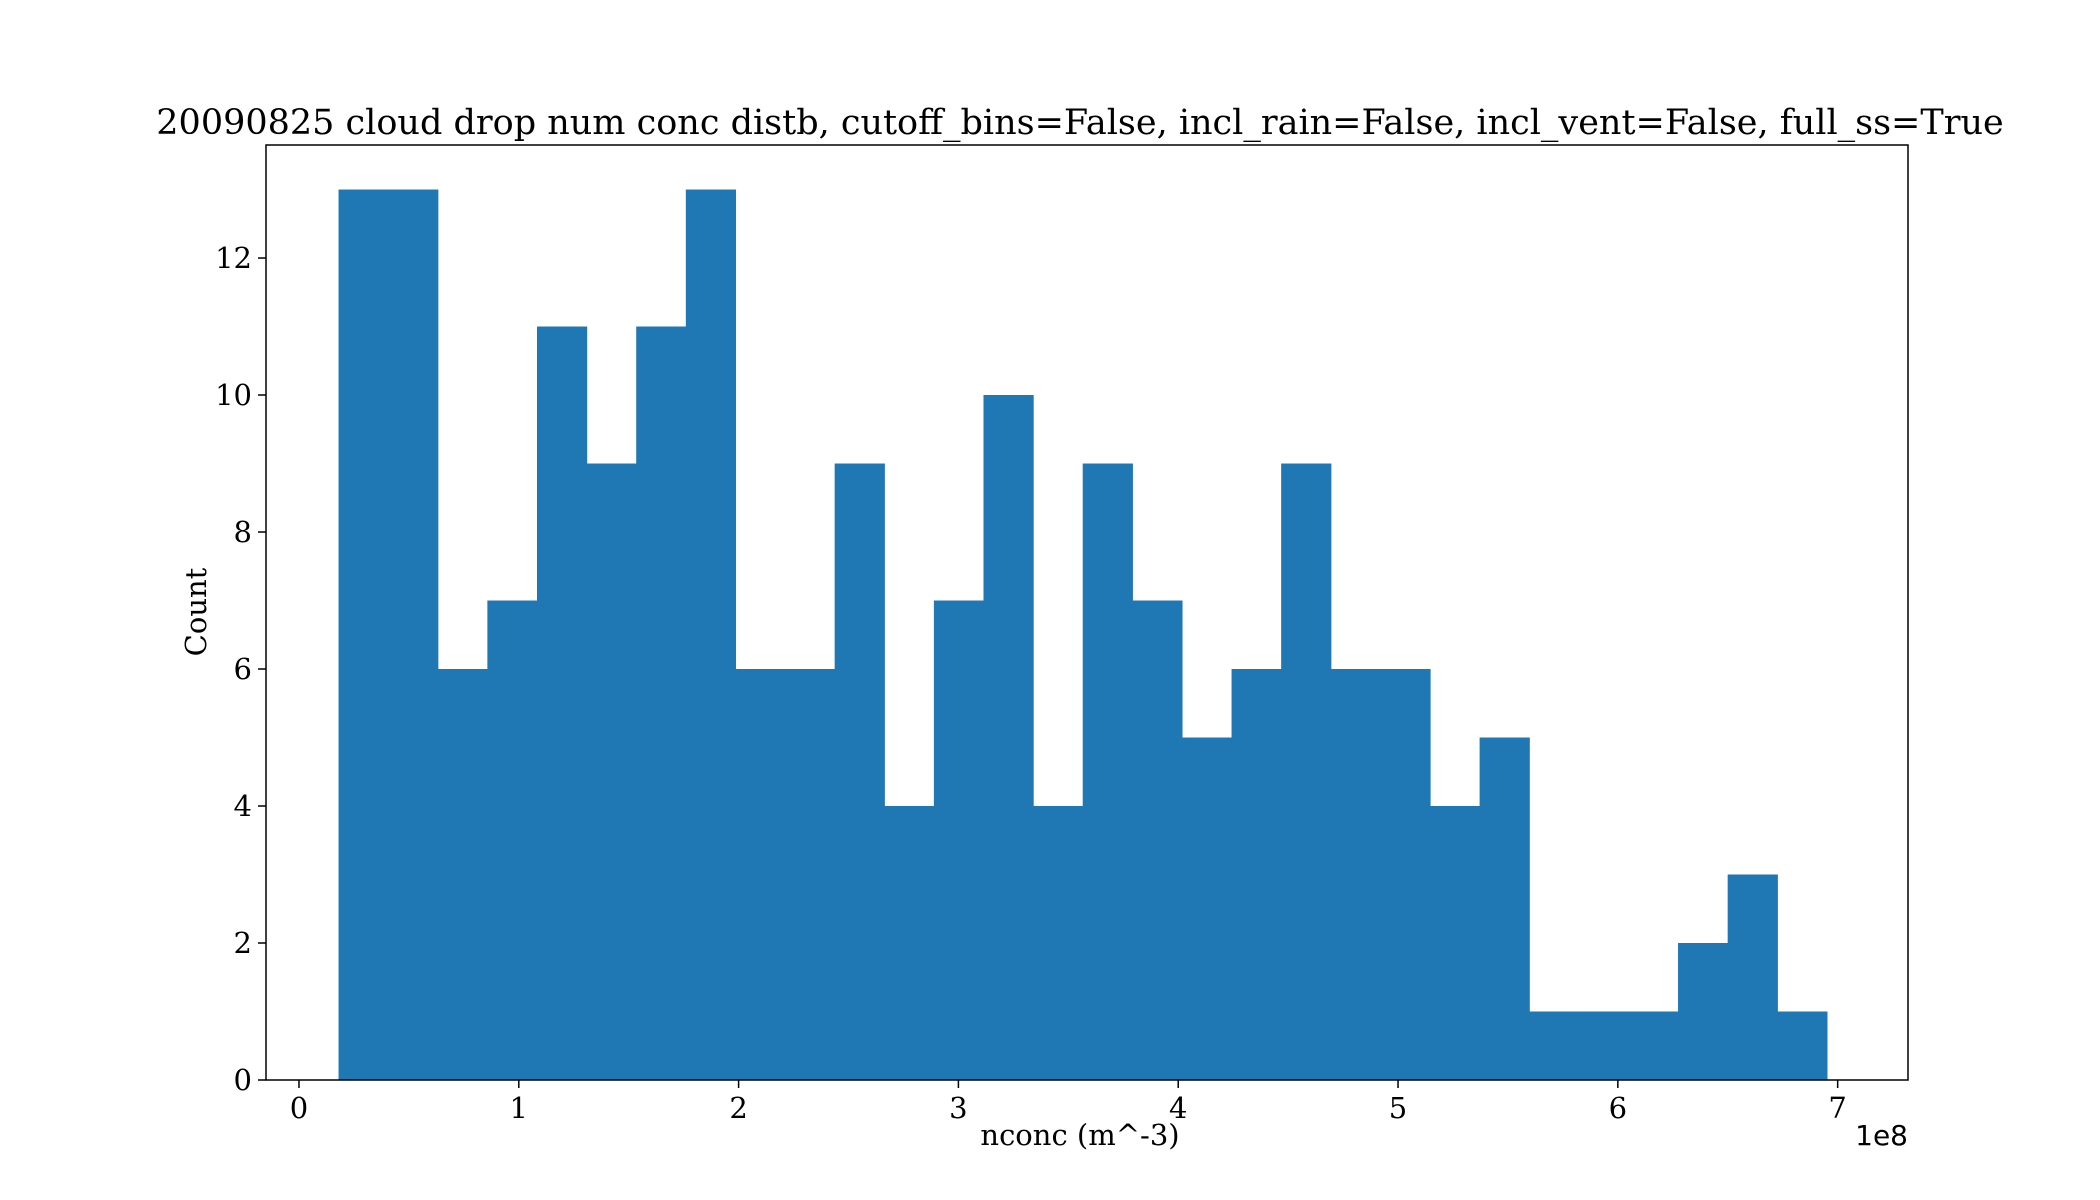  What do you see at coordinates (243, 1080) in the screenshot?
I see `y-tick-label: 0` at bounding box center [243, 1080].